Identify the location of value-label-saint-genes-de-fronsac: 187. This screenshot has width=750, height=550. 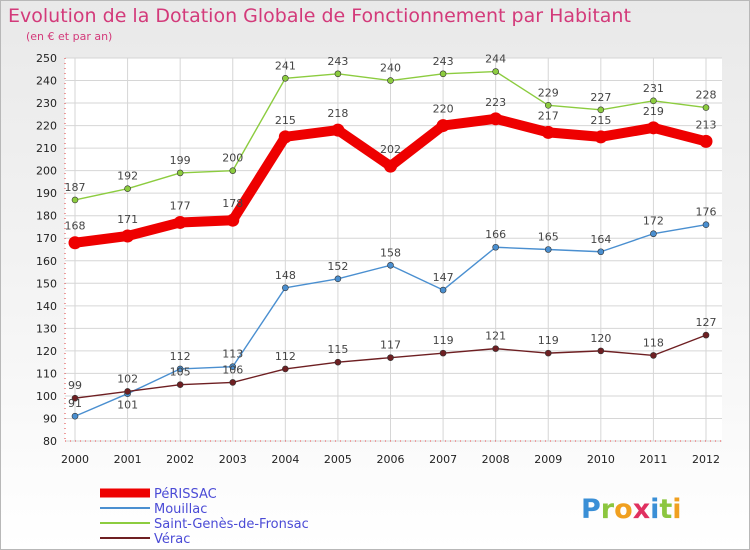
(75, 187).